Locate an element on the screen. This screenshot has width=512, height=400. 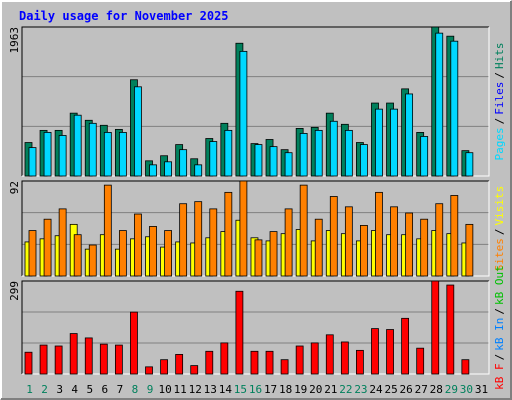
legend: Sites / Visits is located at coordinates (499, 229).